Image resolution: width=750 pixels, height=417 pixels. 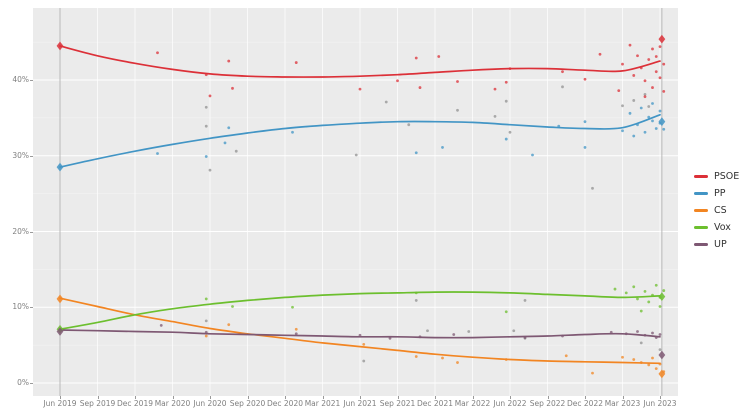 I want to click on x-axis-label: Mar 2020, so click(x=172, y=403).